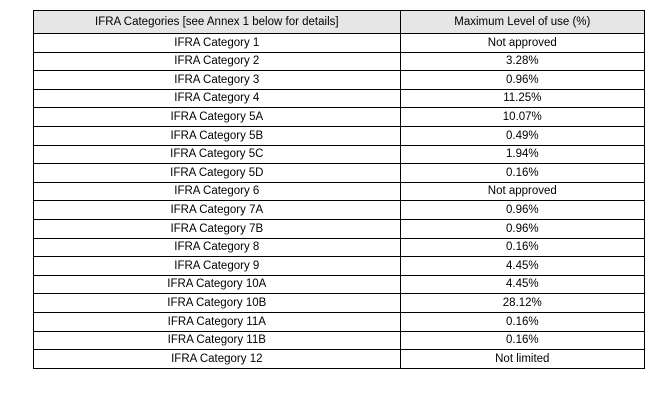 This screenshot has height=404, width=658. Describe the element at coordinates (217, 117) in the screenshot. I see `category-cell: IFRA Category 5A` at that location.